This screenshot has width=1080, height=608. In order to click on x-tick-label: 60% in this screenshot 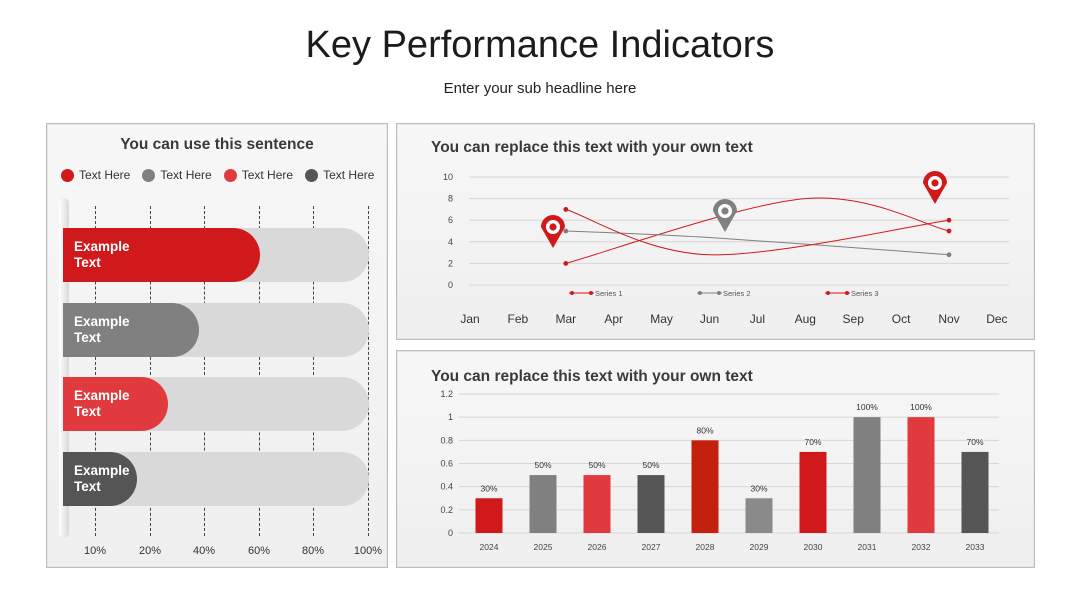, I will do `click(259, 551)`.